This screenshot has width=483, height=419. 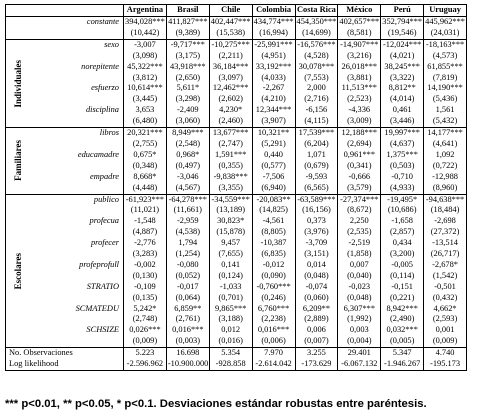 What do you see at coordinates (145, 222) in the screenshot?
I see `coefficient: -1,548` at bounding box center [145, 222].